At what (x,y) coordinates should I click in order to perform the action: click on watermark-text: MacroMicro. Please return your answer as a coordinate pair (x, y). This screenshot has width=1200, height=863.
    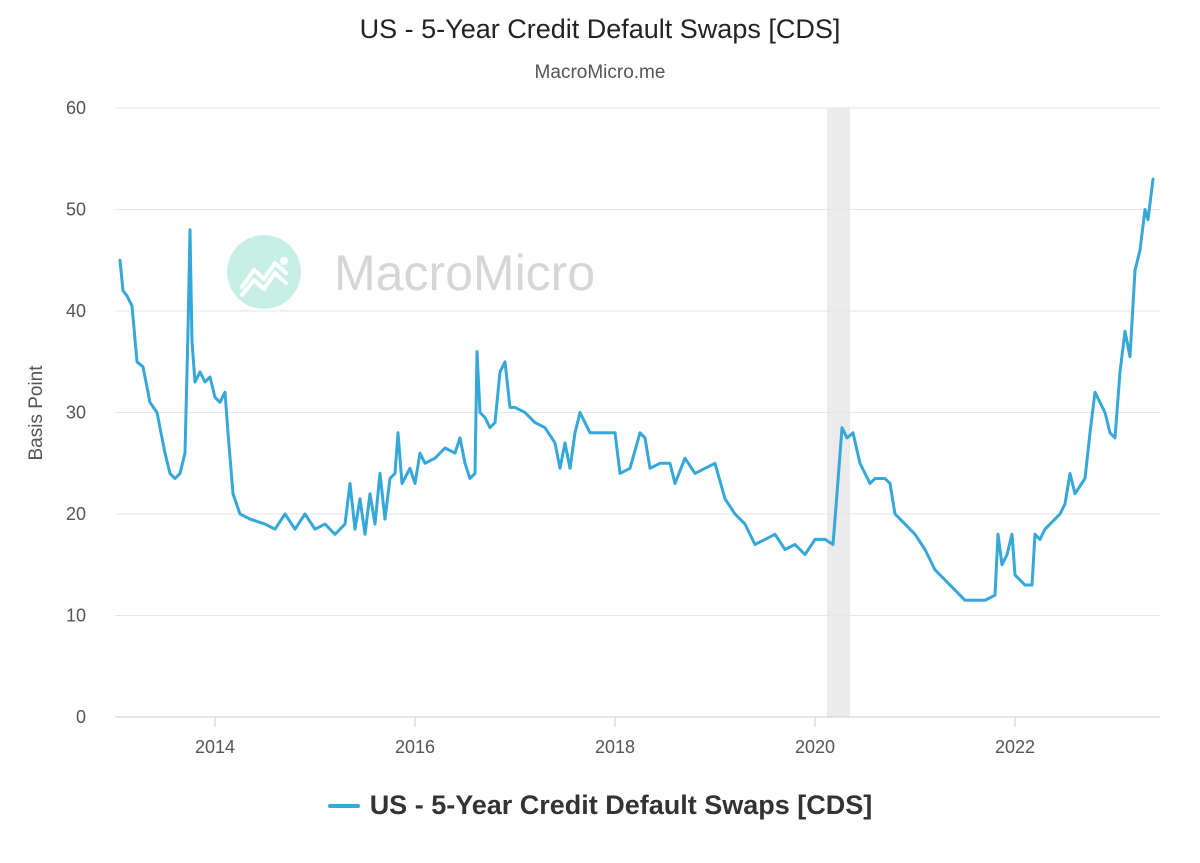
    Looking at the image, I should click on (464, 273).